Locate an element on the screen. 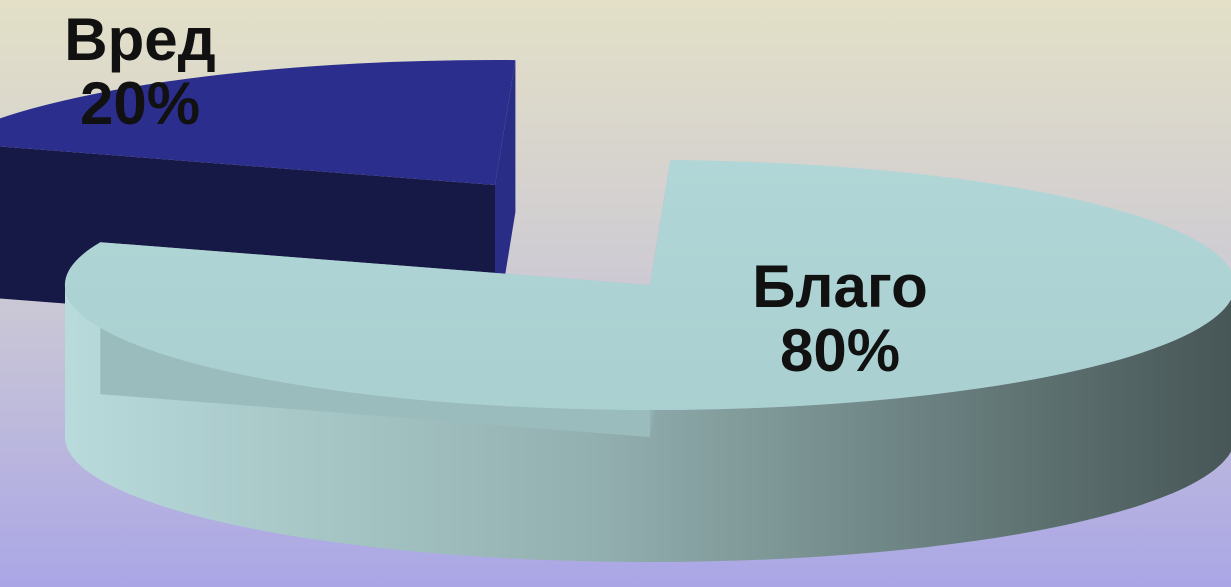 The image size is (1231, 587). slice-label-vred: Вред 20% is located at coordinates (140, 72).